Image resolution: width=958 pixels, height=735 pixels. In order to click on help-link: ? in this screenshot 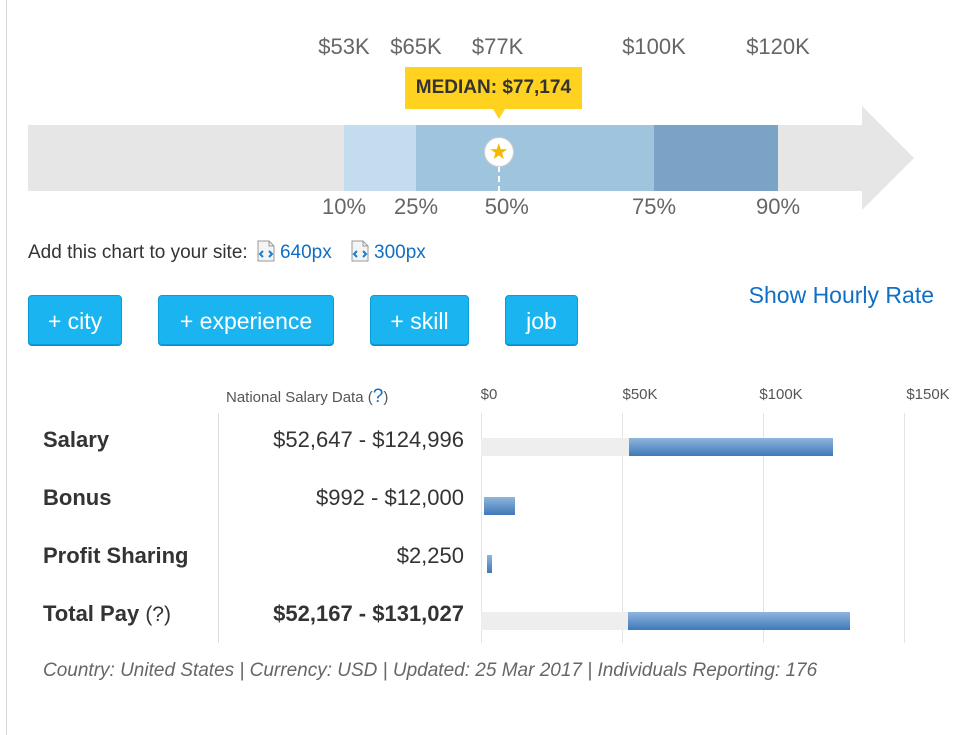, I will do `click(378, 396)`.